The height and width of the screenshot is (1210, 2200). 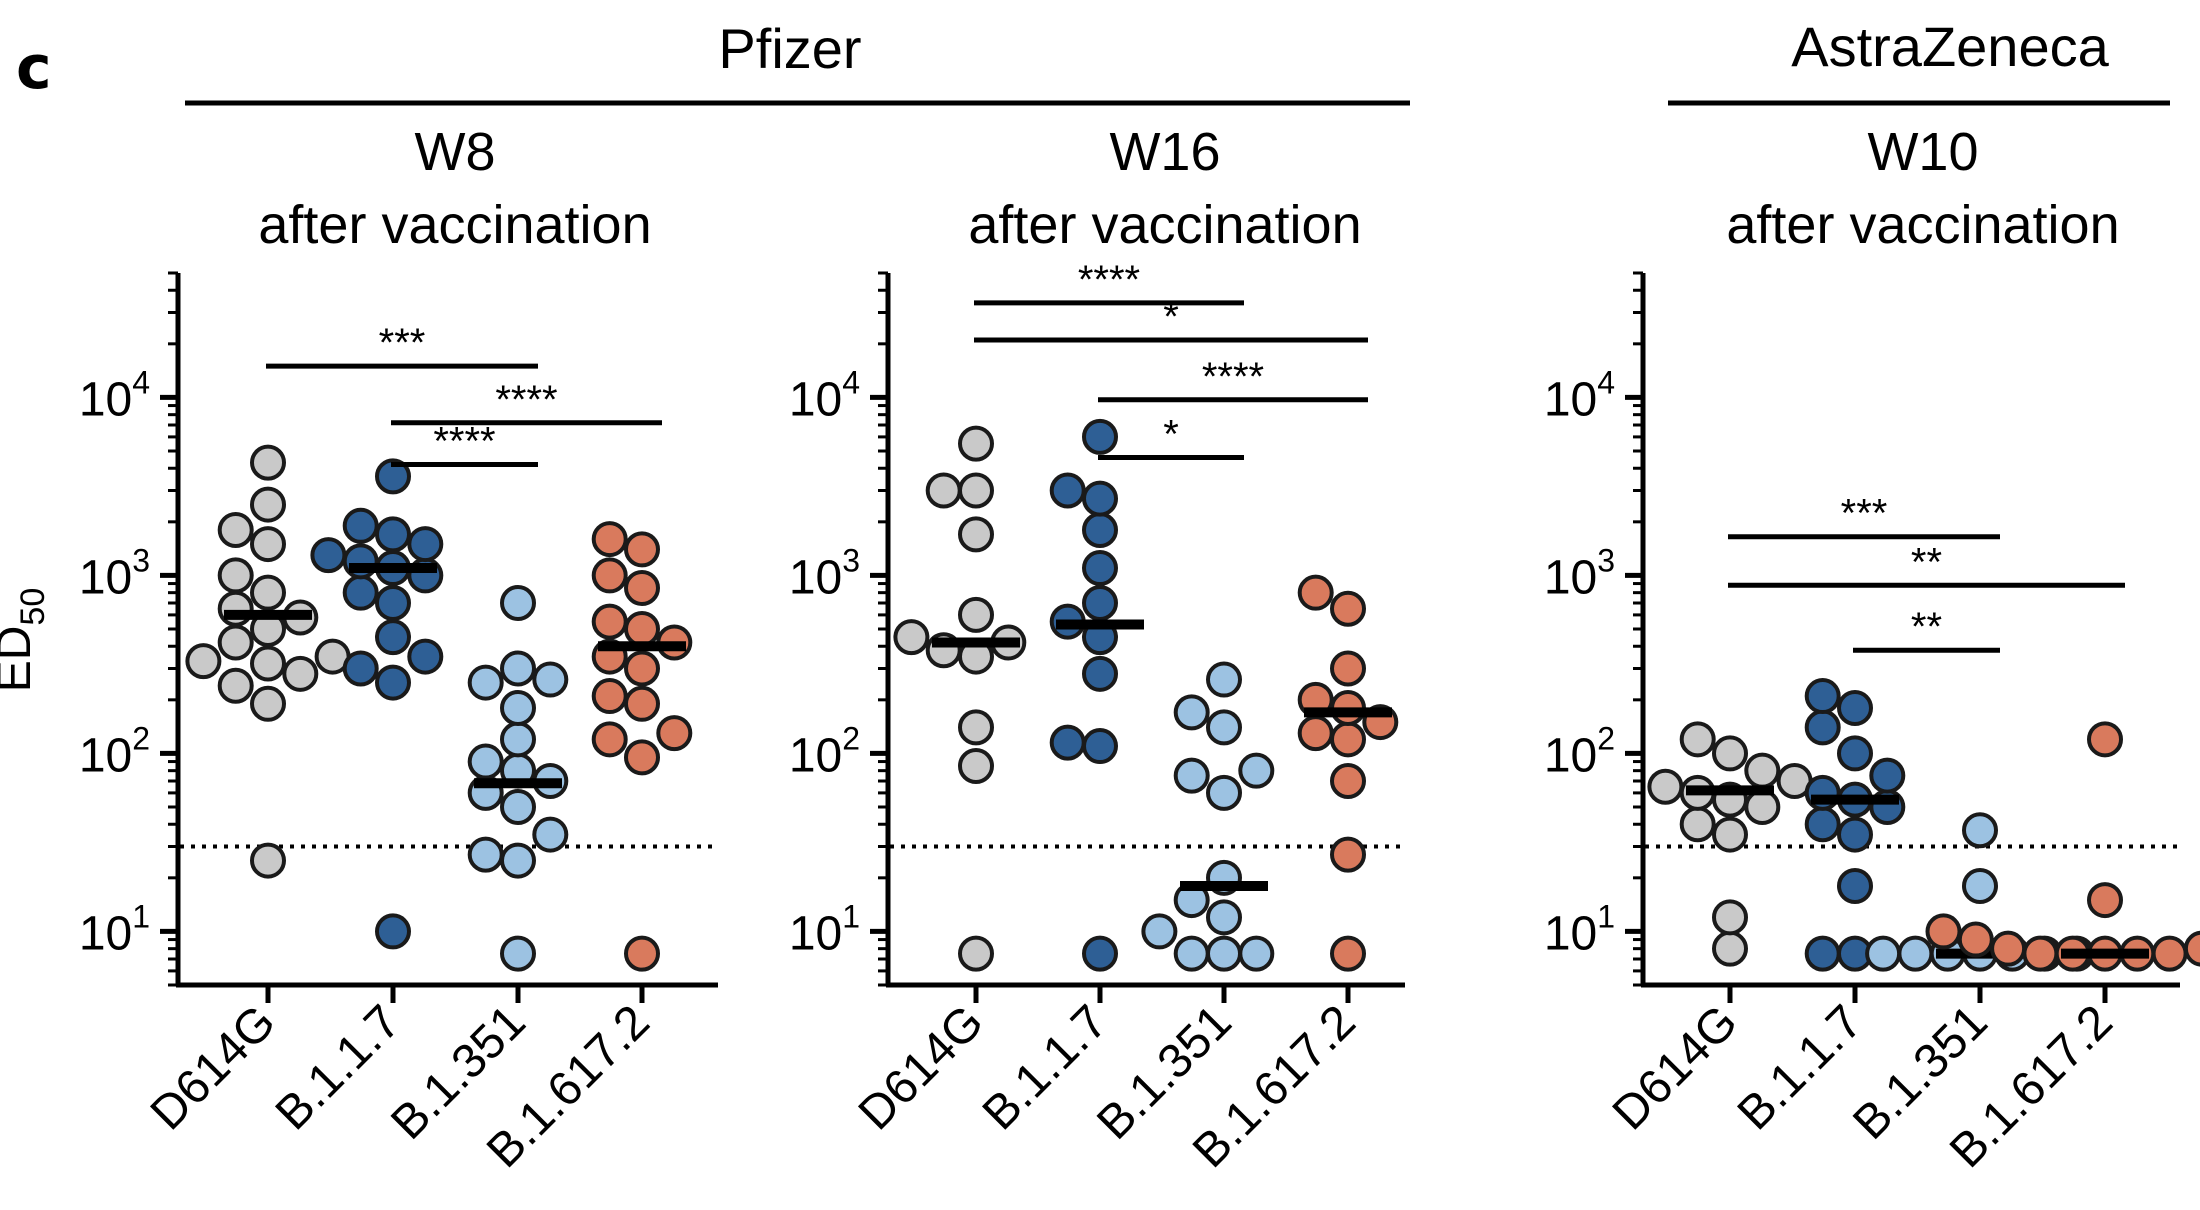 What do you see at coordinates (1164, 152) in the screenshot?
I see `panel-title-line1: W16` at bounding box center [1164, 152].